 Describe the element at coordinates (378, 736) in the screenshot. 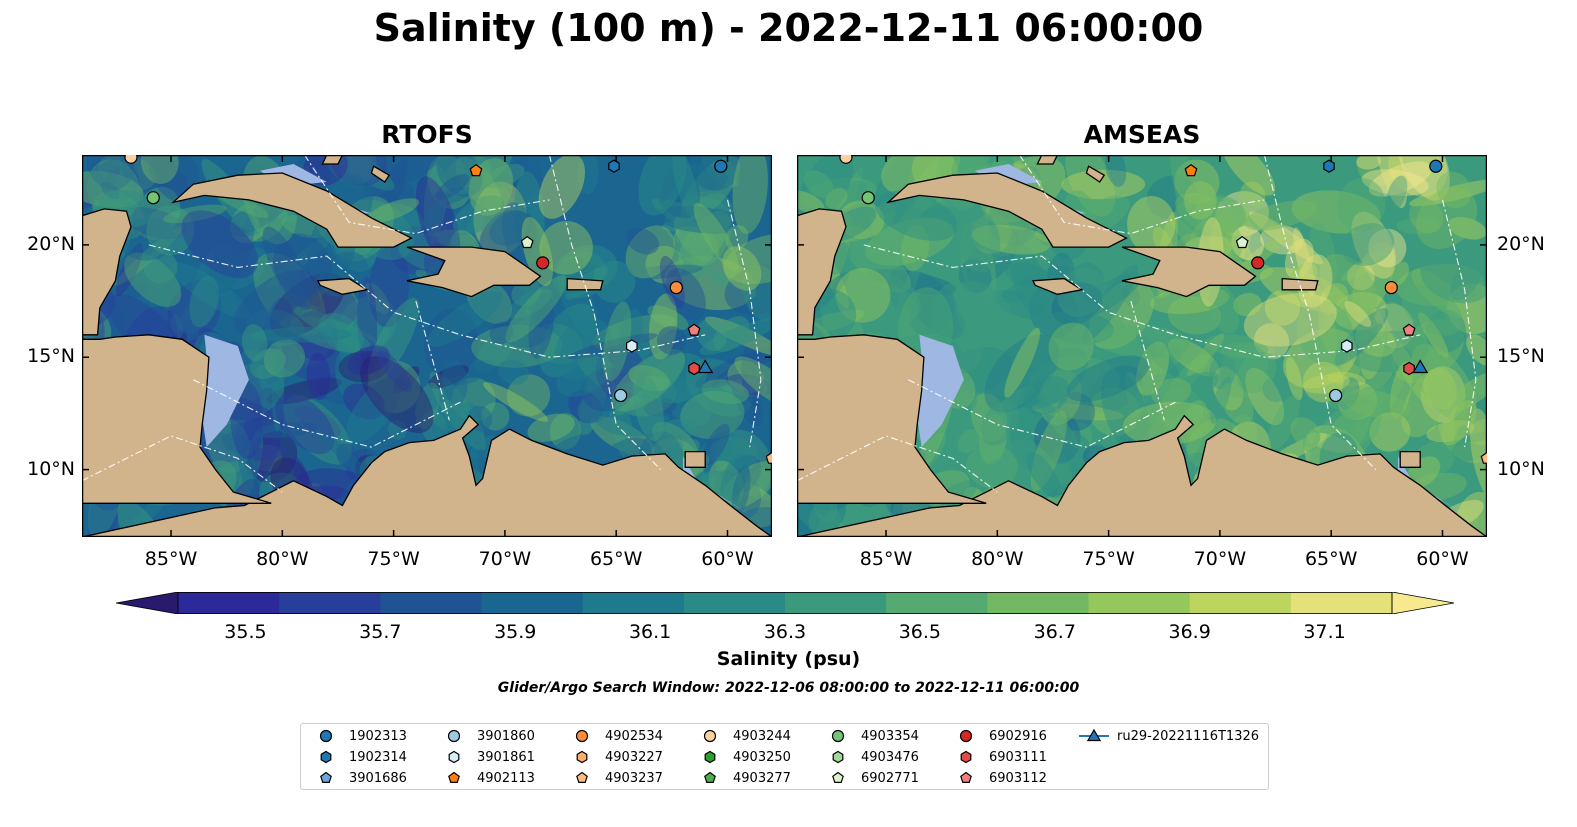

I see `legend-label: 1902313` at that location.